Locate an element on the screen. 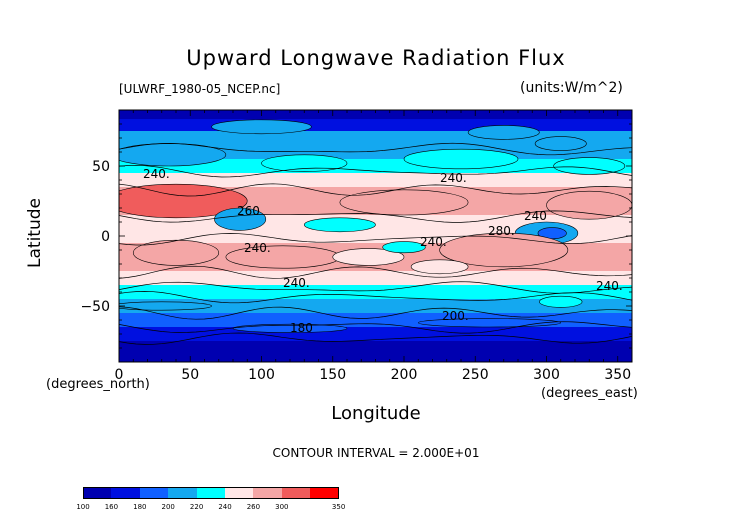 This screenshot has height=532, width=752. x-unit-label: (degrees_north) is located at coordinates (98, 384).